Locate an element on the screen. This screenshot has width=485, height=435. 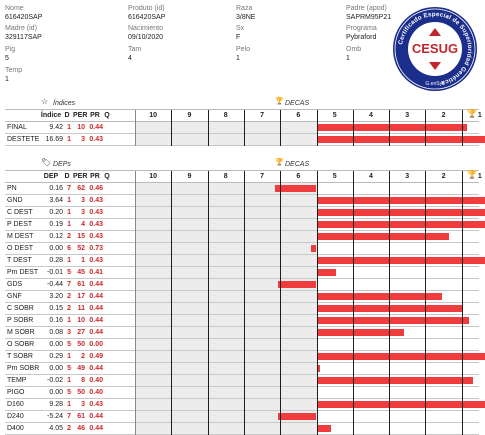
row-value: -0.02 is located at coordinates (55, 380).